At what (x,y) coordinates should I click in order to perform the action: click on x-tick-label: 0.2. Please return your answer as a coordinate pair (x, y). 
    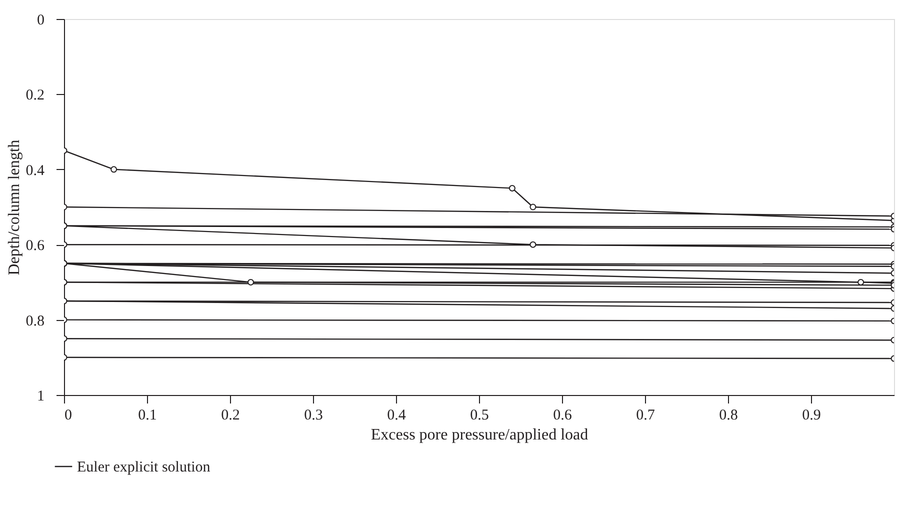
    Looking at the image, I should click on (230, 416).